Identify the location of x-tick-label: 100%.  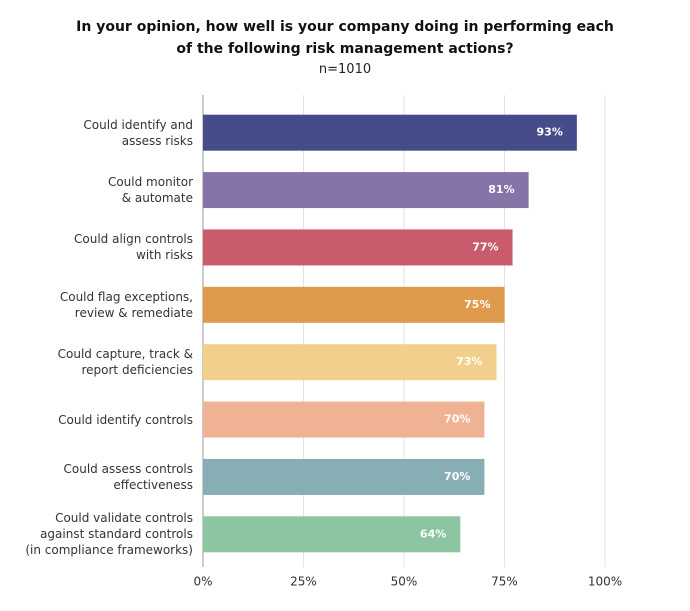
(605, 582).